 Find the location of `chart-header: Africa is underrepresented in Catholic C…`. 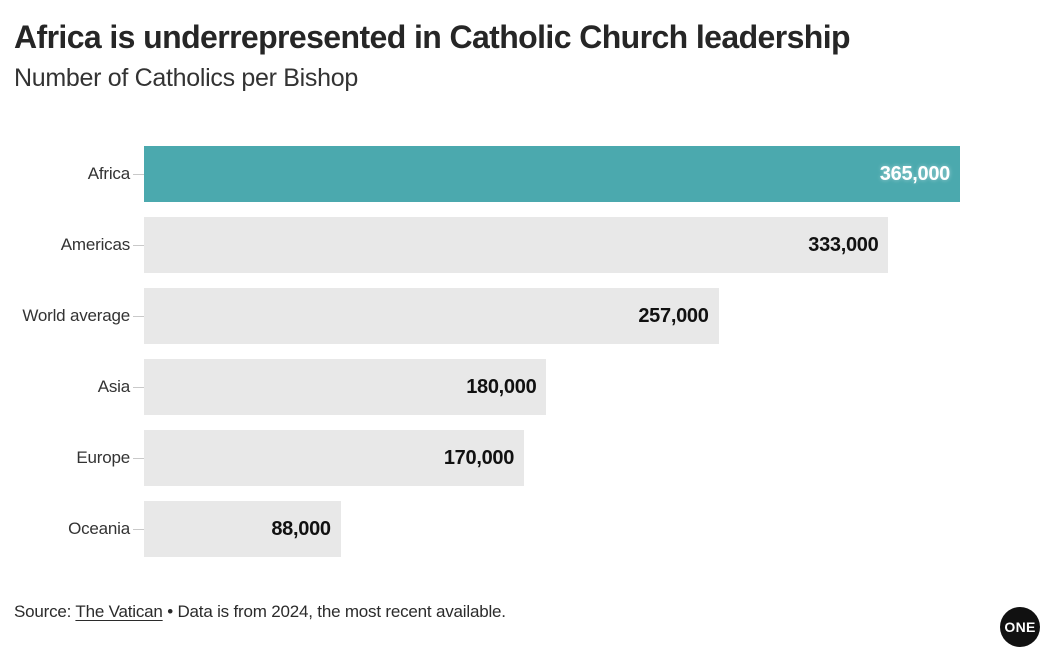

chart-header: Africa is underrepresented in Catholic C… is located at coordinates (525, 46).